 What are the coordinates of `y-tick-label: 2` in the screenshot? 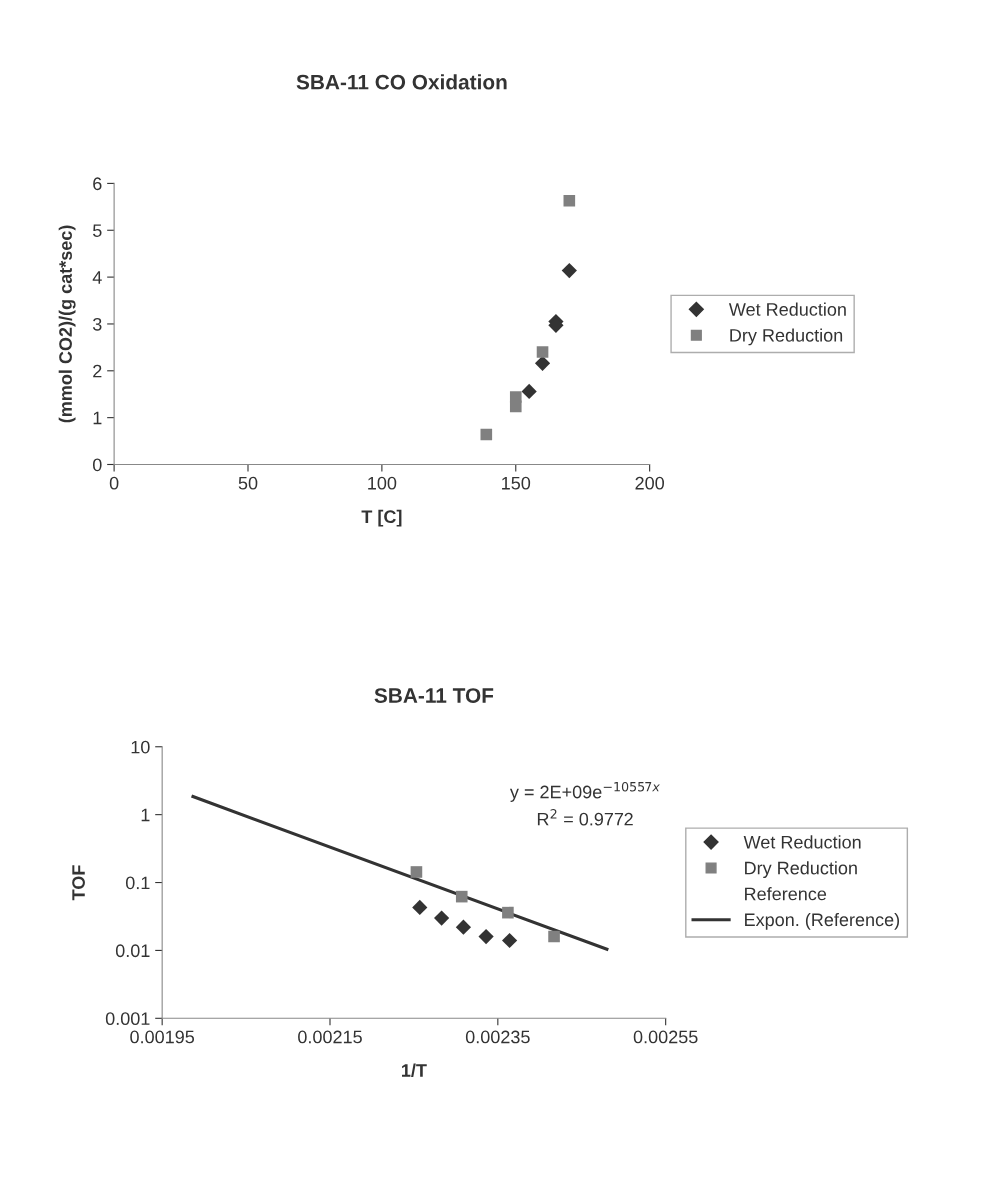 It's located at (97, 371).